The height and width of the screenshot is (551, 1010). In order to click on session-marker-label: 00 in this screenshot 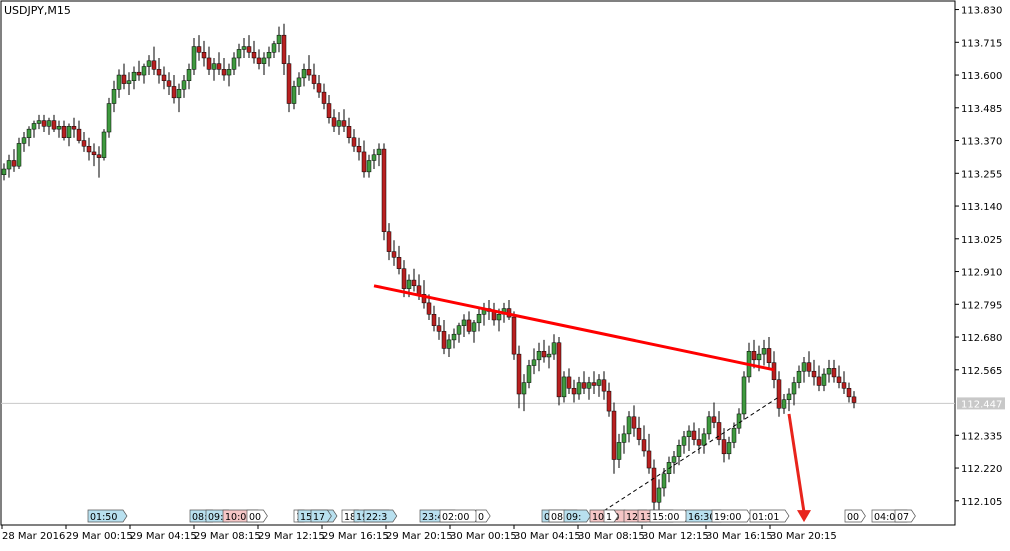, I will do `click(853, 517)`.